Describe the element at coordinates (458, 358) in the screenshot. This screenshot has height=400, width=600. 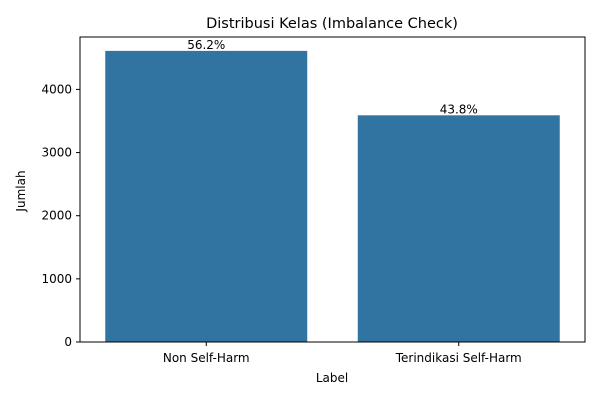
I see `x-tick-label-1: Terindikasi Self-Harm` at that location.